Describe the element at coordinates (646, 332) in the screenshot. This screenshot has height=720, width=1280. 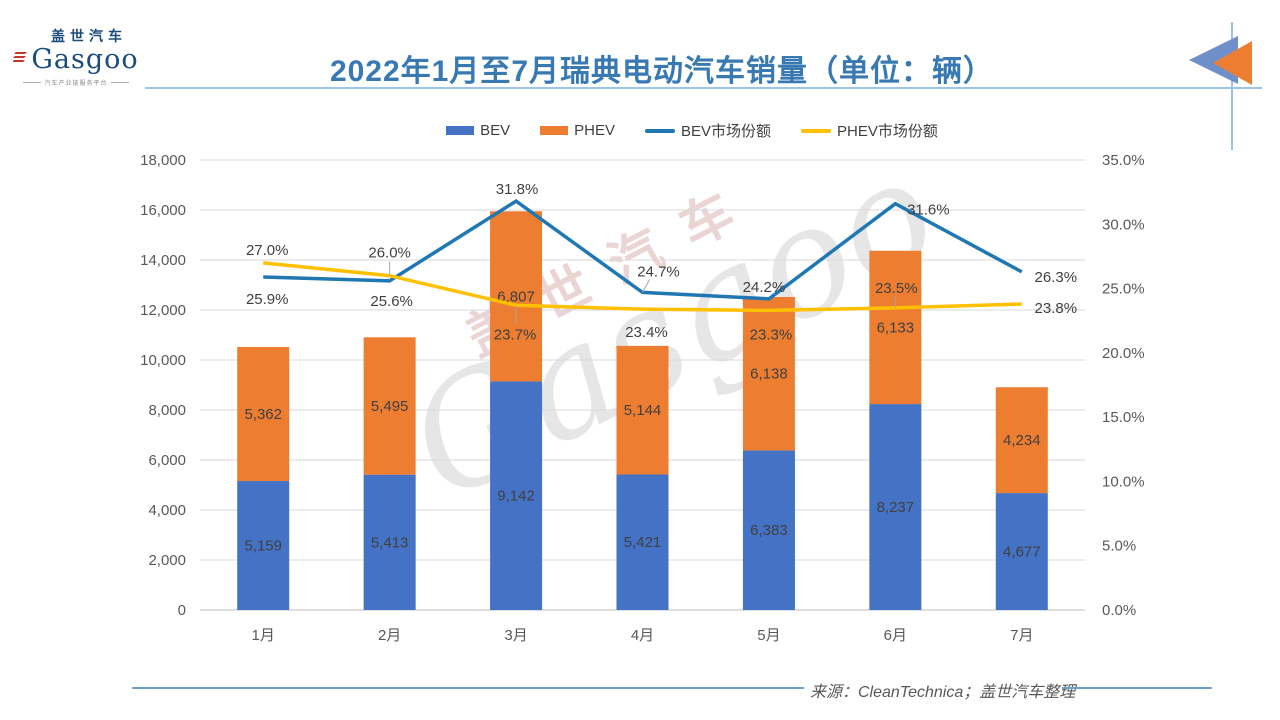
I see `share-label: 23.4%` at that location.